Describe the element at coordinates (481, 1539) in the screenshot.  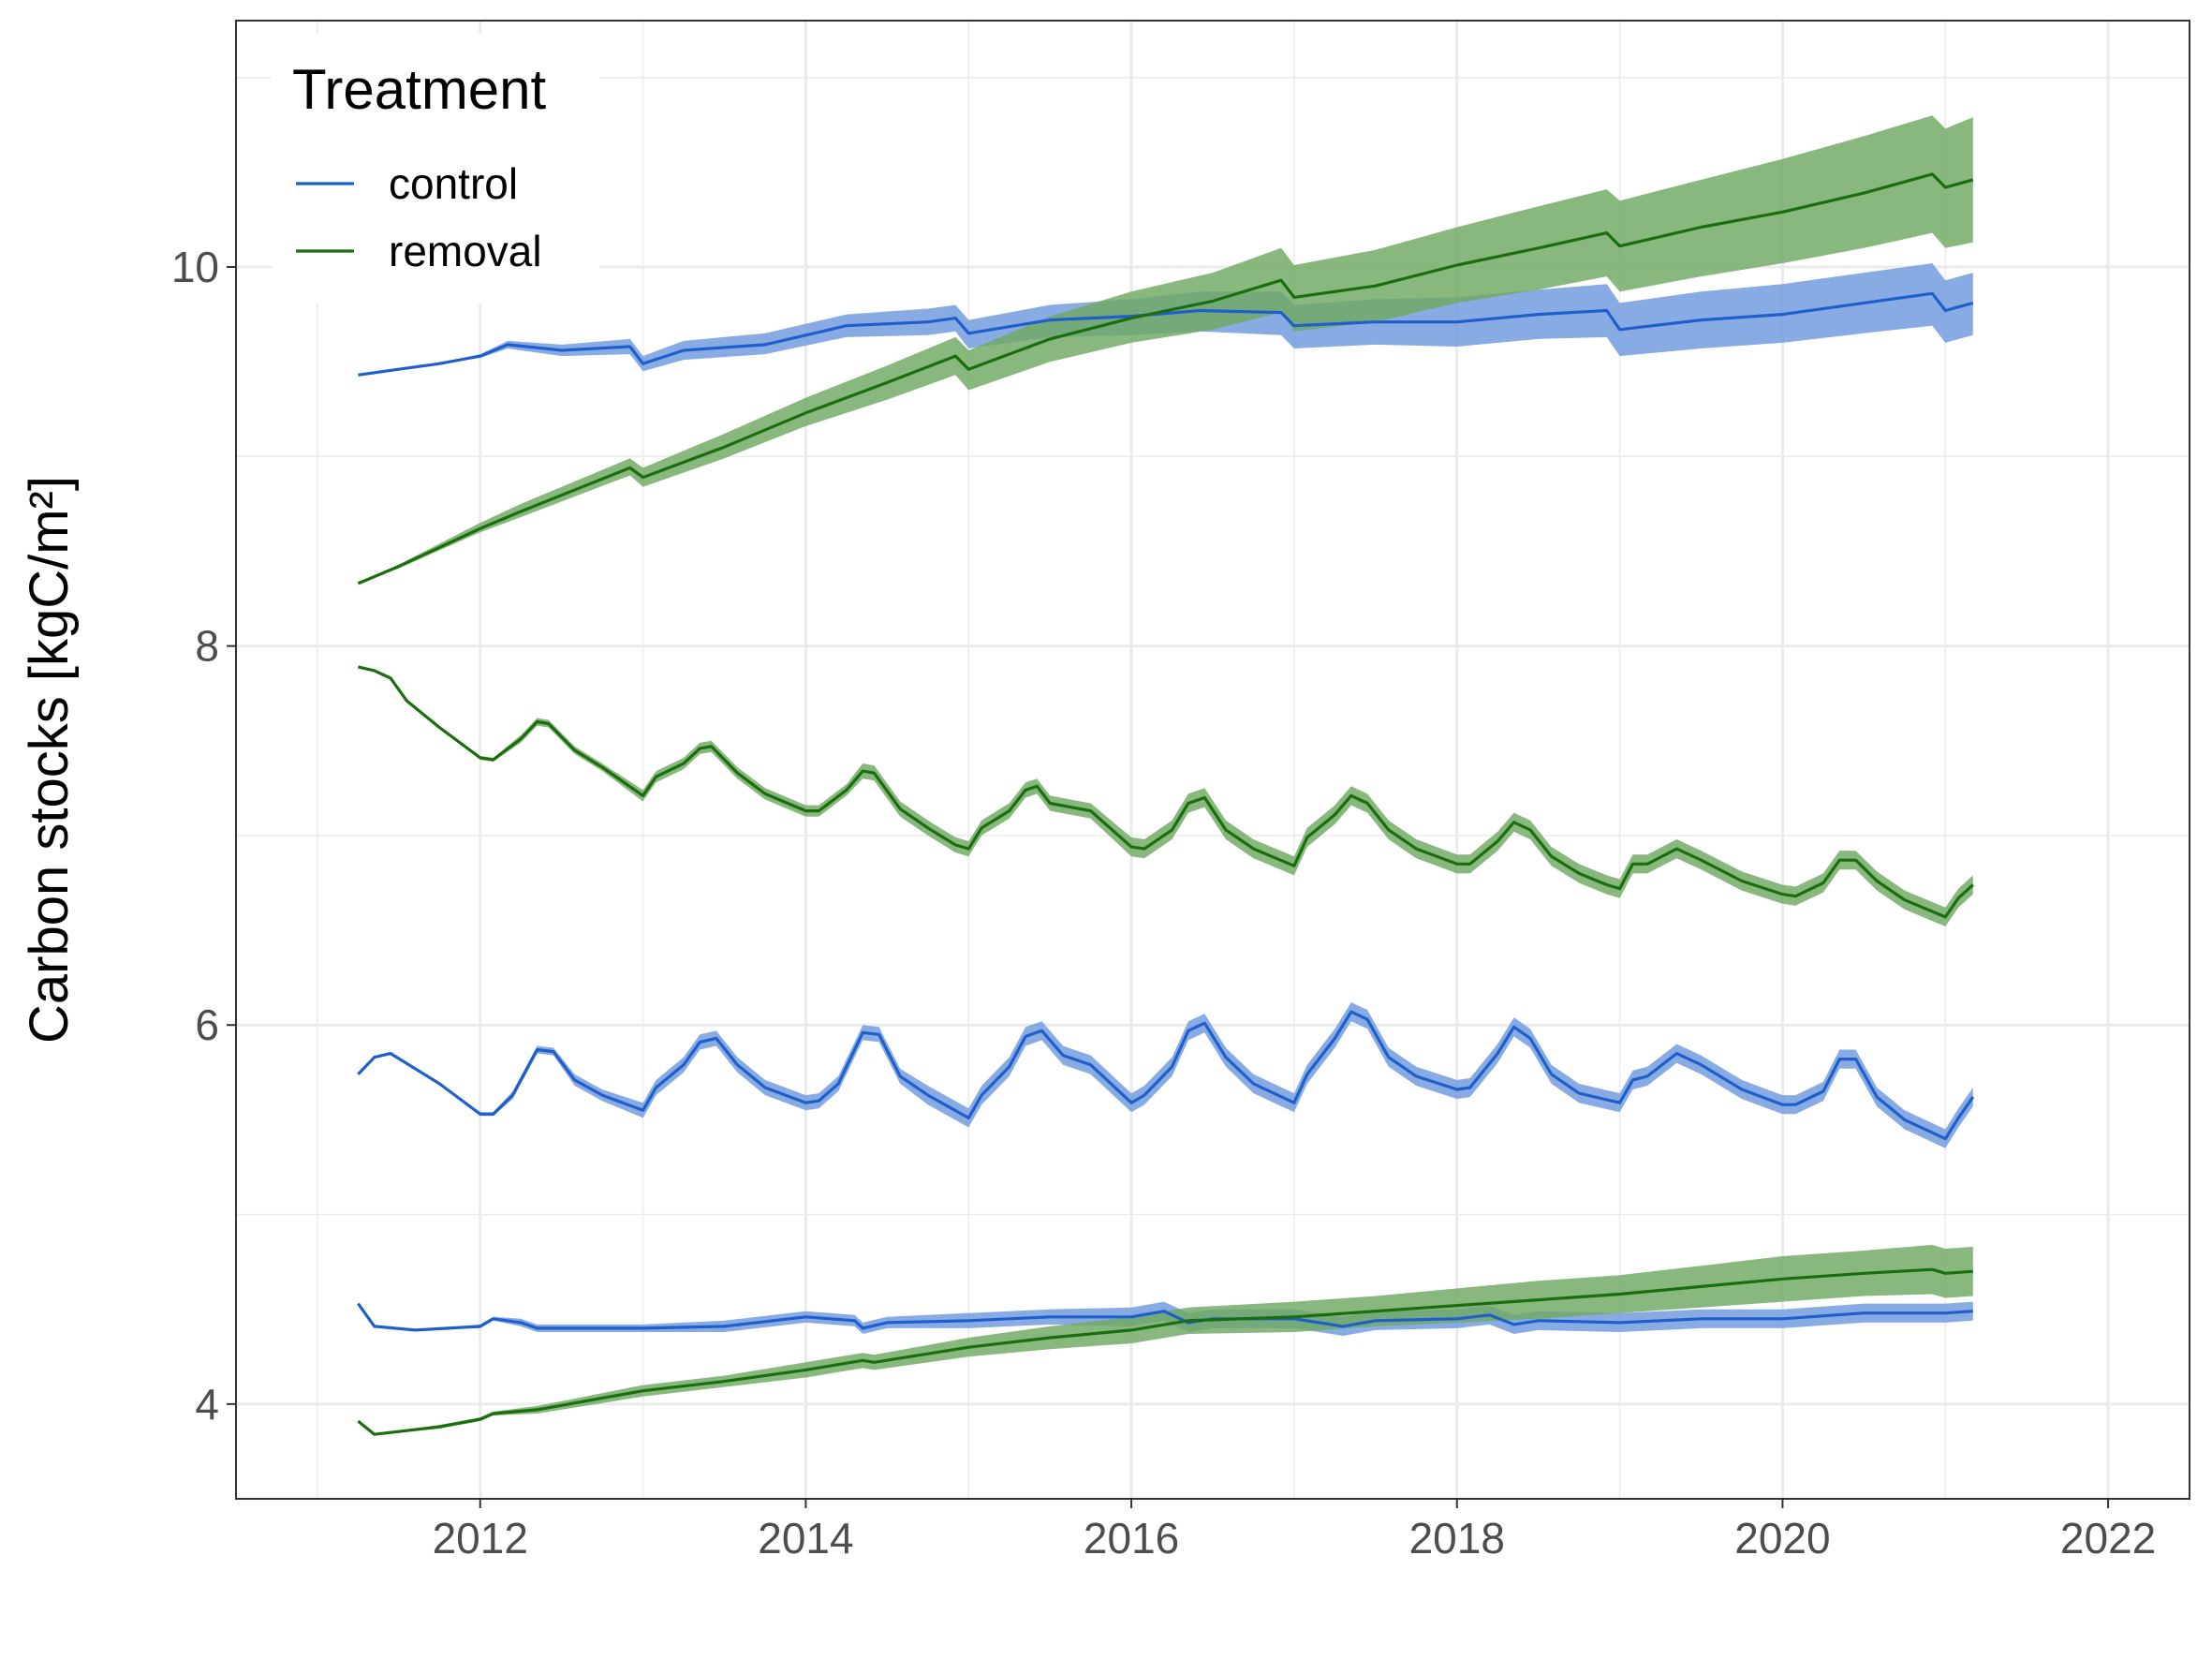
I see `x-tick-label: 2012` at that location.